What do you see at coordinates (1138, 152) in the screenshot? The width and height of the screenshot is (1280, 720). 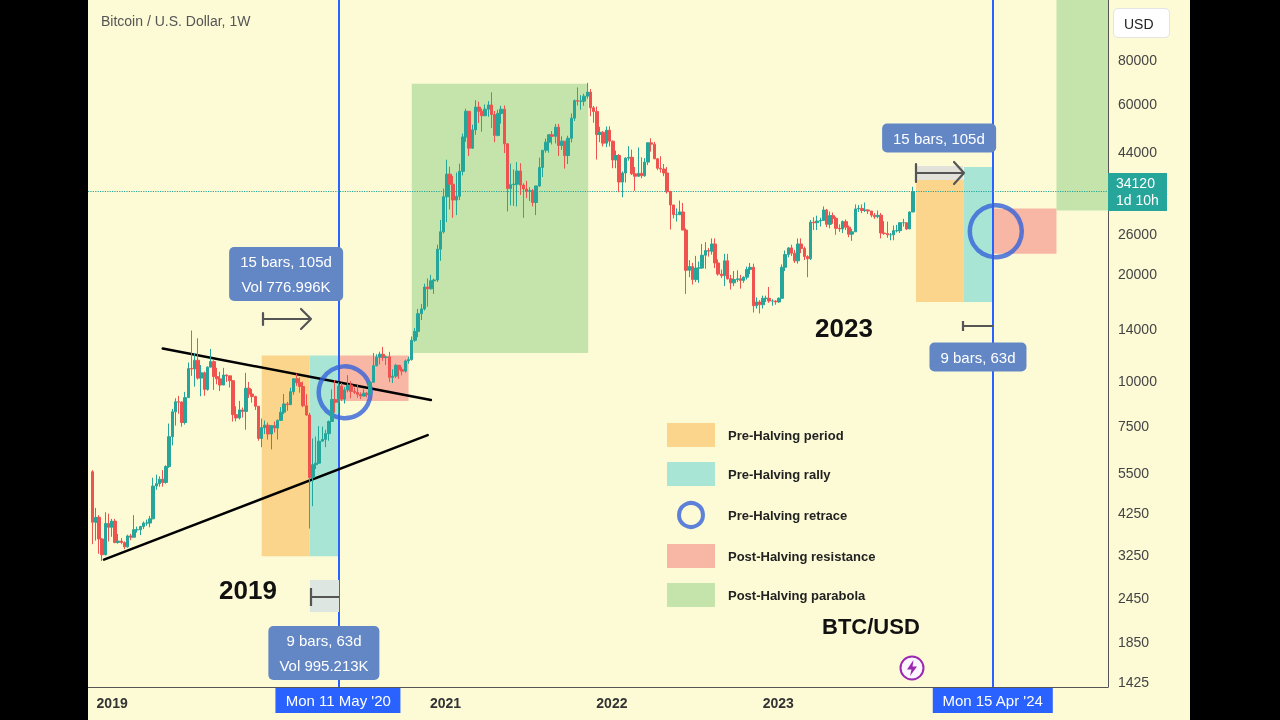 I see `y-tick-label: 44000` at bounding box center [1138, 152].